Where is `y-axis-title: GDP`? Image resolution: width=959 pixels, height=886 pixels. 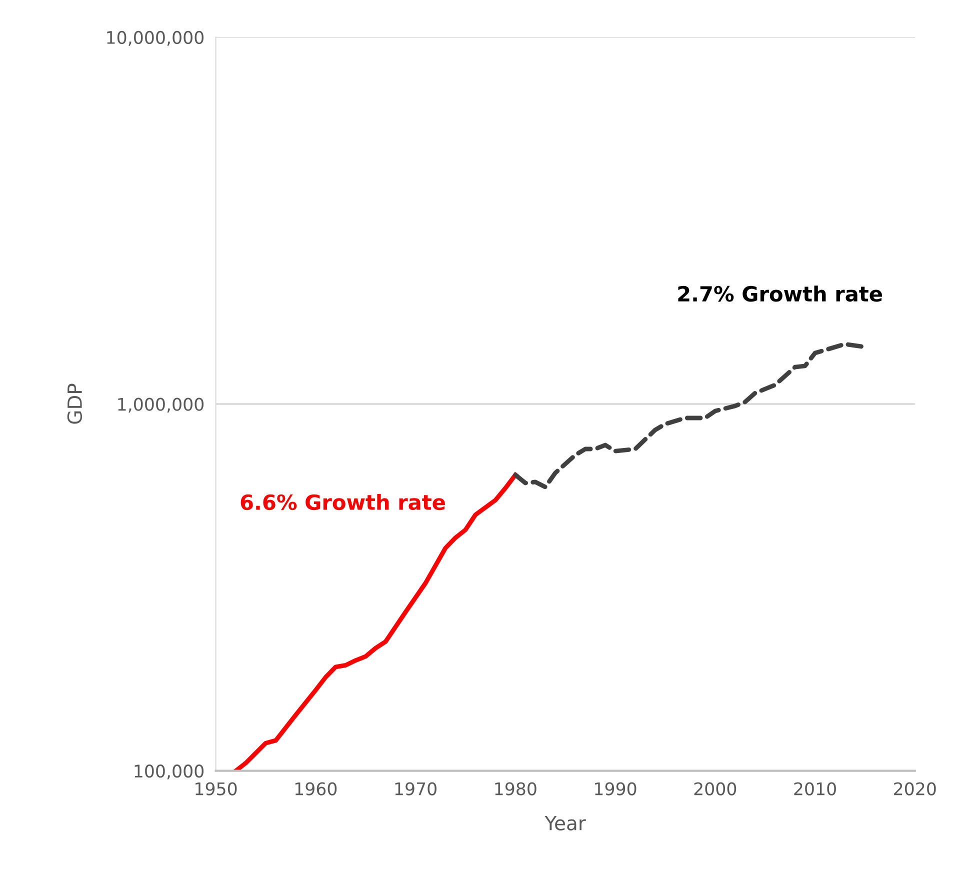
y-axis-title: GDP is located at coordinates (74, 404).